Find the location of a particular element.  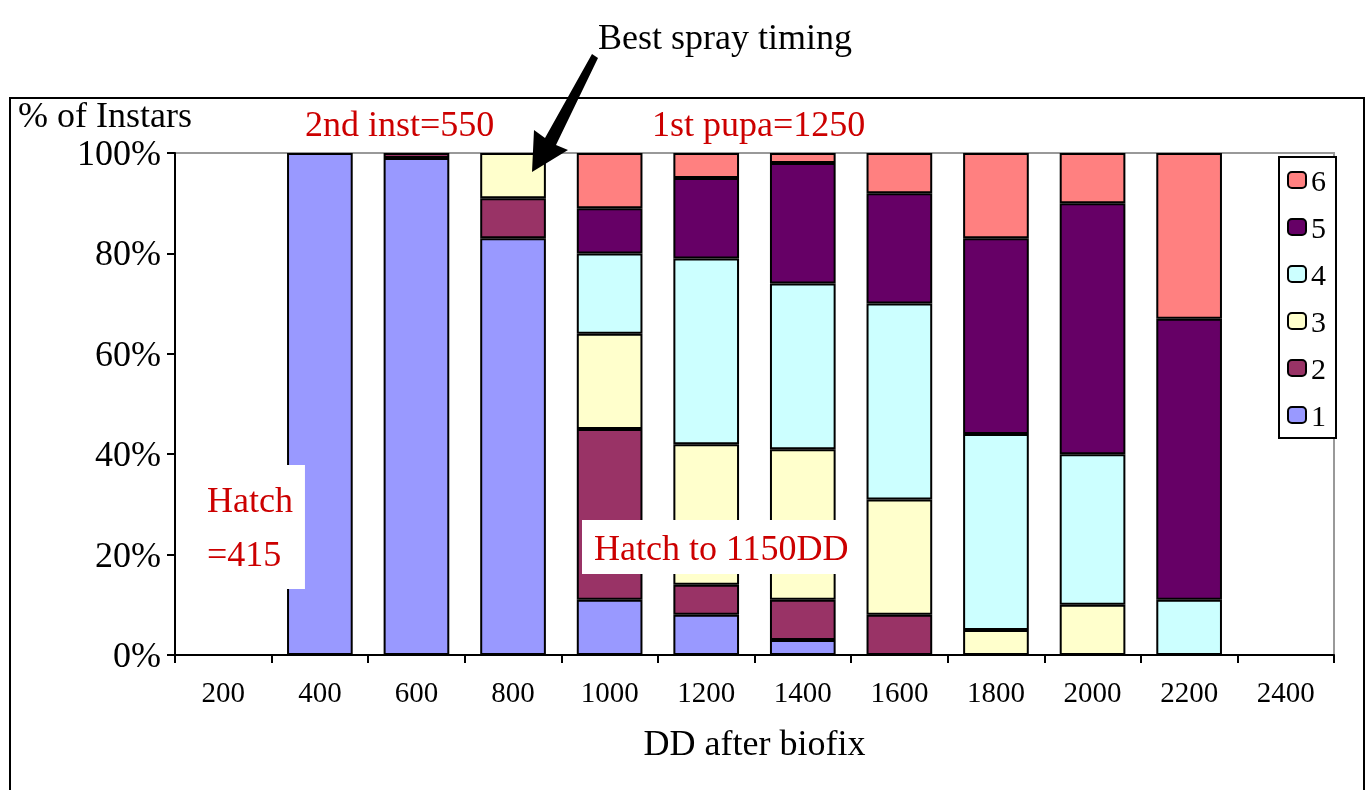

legend-label: 3 is located at coordinates (1318, 321).